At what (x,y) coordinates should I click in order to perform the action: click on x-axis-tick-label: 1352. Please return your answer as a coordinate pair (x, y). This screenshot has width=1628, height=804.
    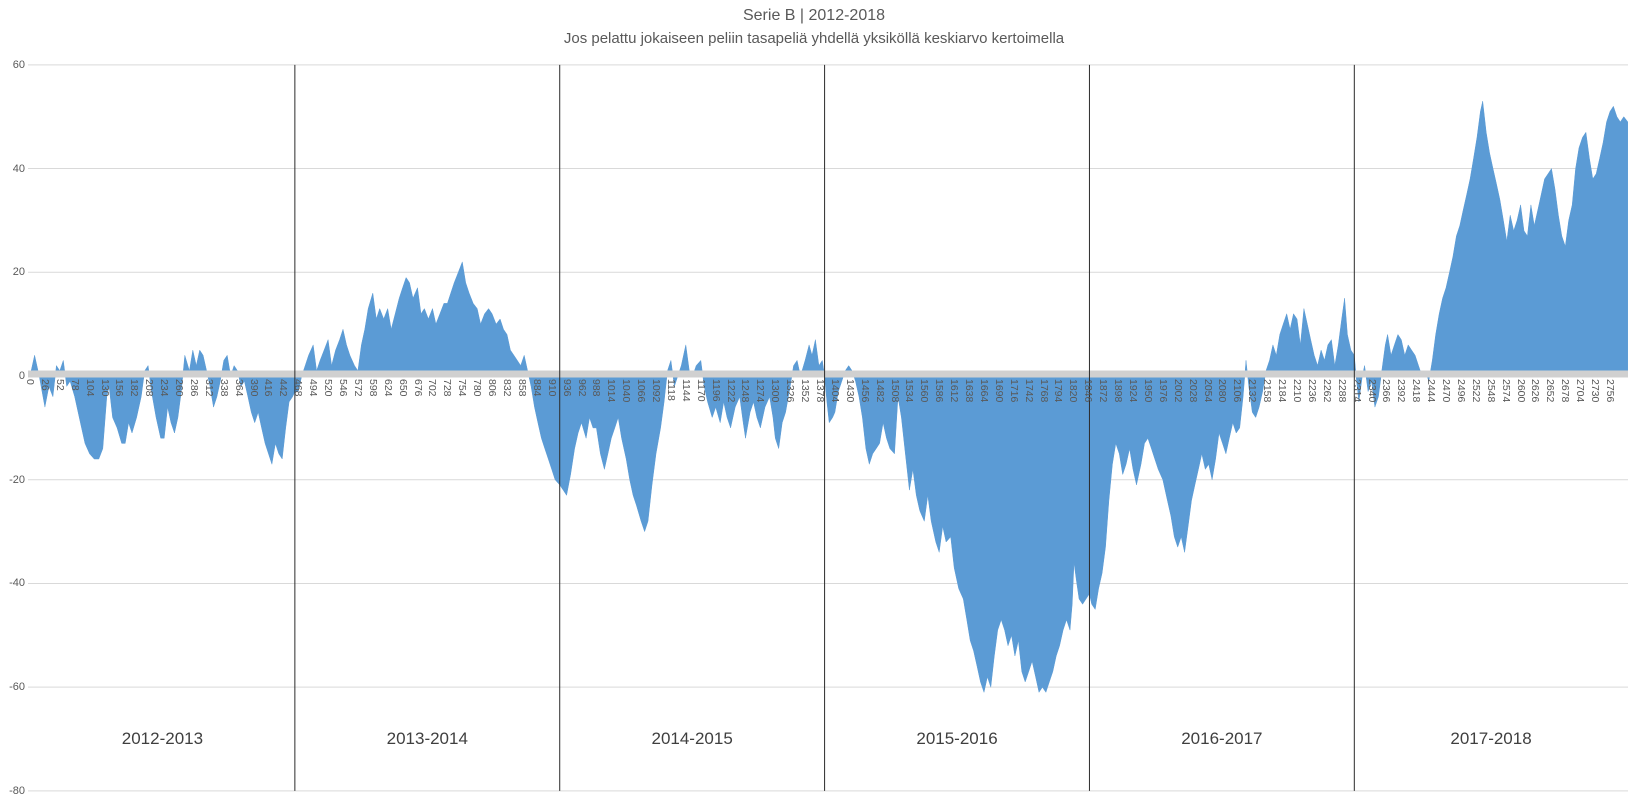
    Looking at the image, I should click on (805, 391).